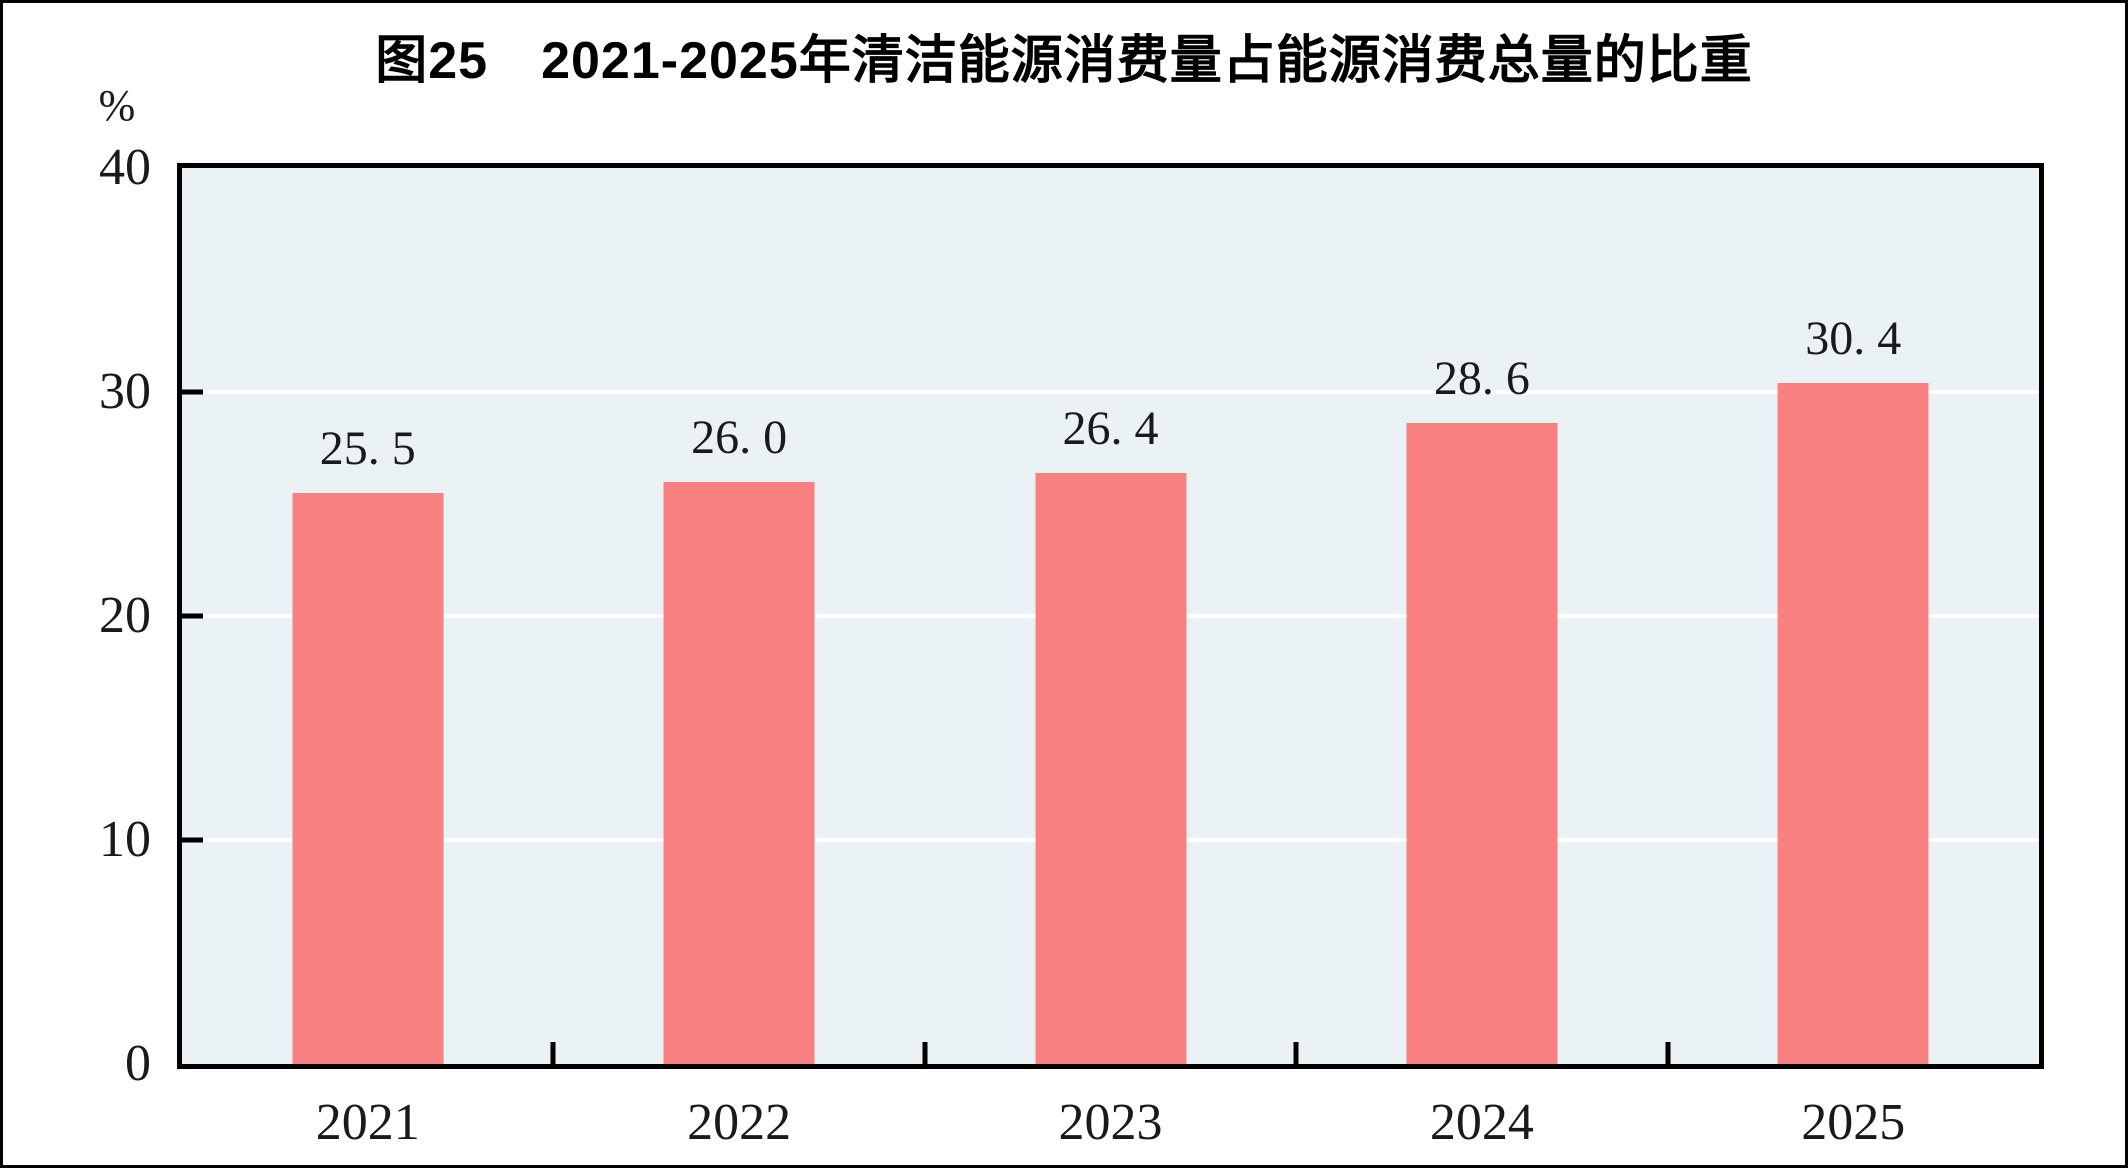  I want to click on y-tick-label: 20, so click(125, 615).